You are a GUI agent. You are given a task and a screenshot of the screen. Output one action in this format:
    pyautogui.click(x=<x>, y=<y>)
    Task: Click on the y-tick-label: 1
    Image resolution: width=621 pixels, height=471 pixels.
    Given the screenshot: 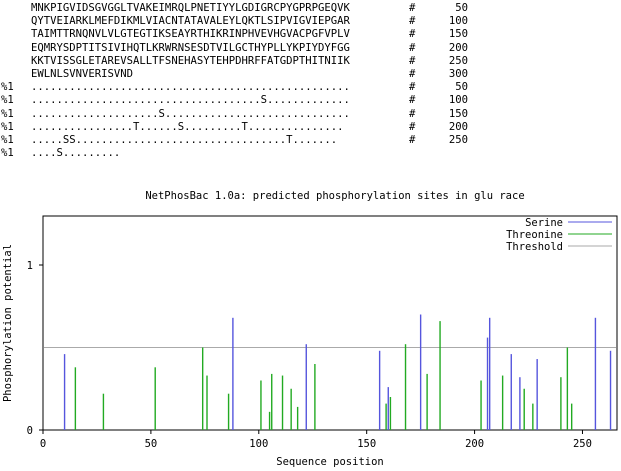 What is the action you would take?
    pyautogui.click(x=30, y=266)
    